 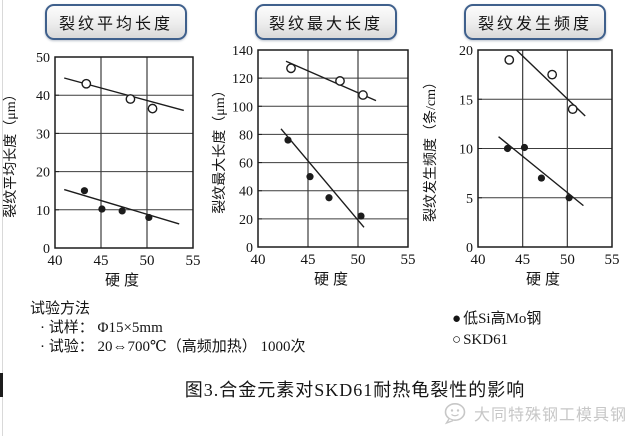 What do you see at coordinates (457, 340) in the screenshot?
I see `open-circle-icon: ○` at bounding box center [457, 340].